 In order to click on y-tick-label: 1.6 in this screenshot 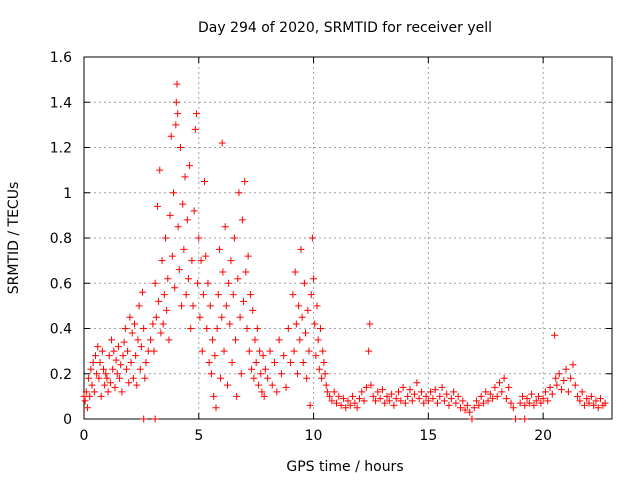, I will do `click(61, 58)`.